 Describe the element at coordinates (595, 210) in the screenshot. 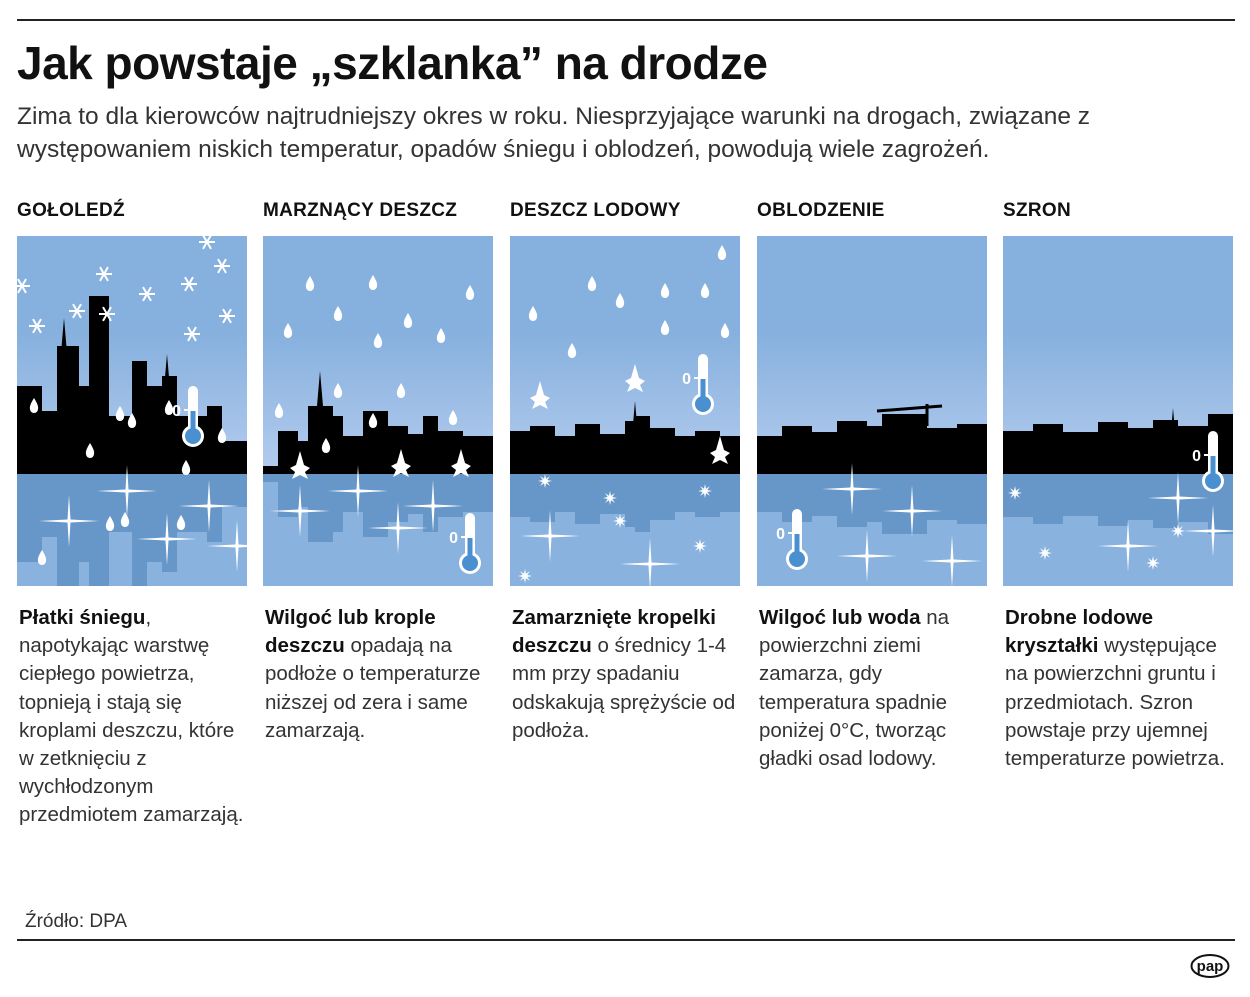

I see `panel-heading: DESZCZ LODOWY` at that location.